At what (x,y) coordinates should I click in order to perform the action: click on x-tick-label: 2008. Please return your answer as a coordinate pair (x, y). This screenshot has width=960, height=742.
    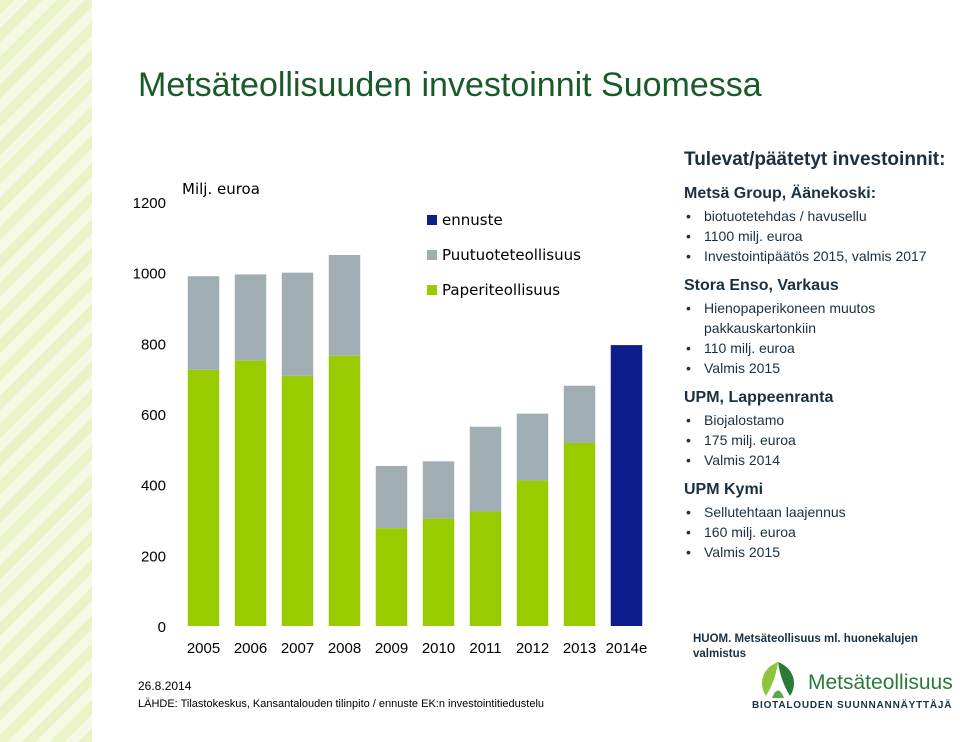
    Looking at the image, I should click on (344, 648).